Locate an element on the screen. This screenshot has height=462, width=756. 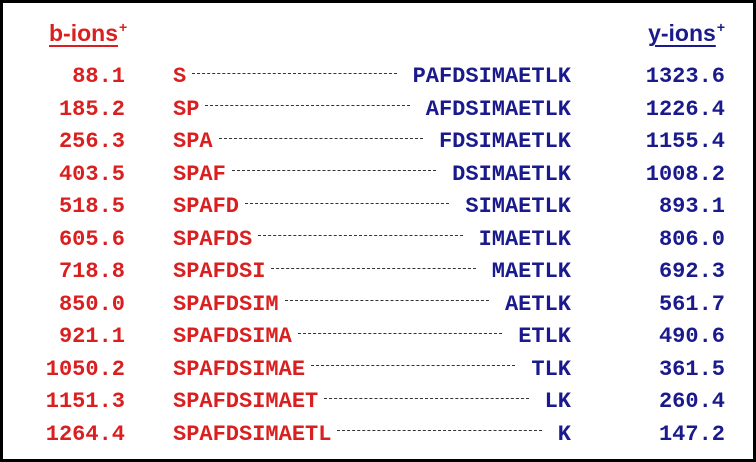
fragment-row: 1050.2 SPAFDSIMAE TLK 361.5 is located at coordinates (379, 370).